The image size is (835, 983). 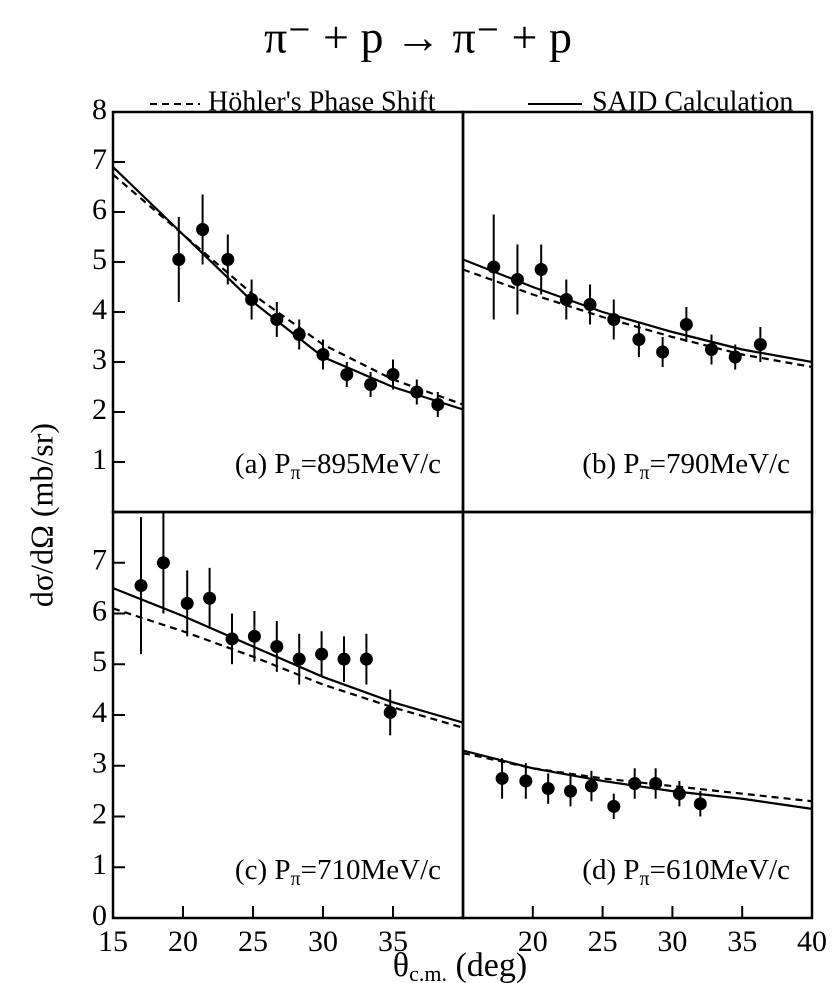 I want to click on x-label-main: θ, so click(x=401, y=965).